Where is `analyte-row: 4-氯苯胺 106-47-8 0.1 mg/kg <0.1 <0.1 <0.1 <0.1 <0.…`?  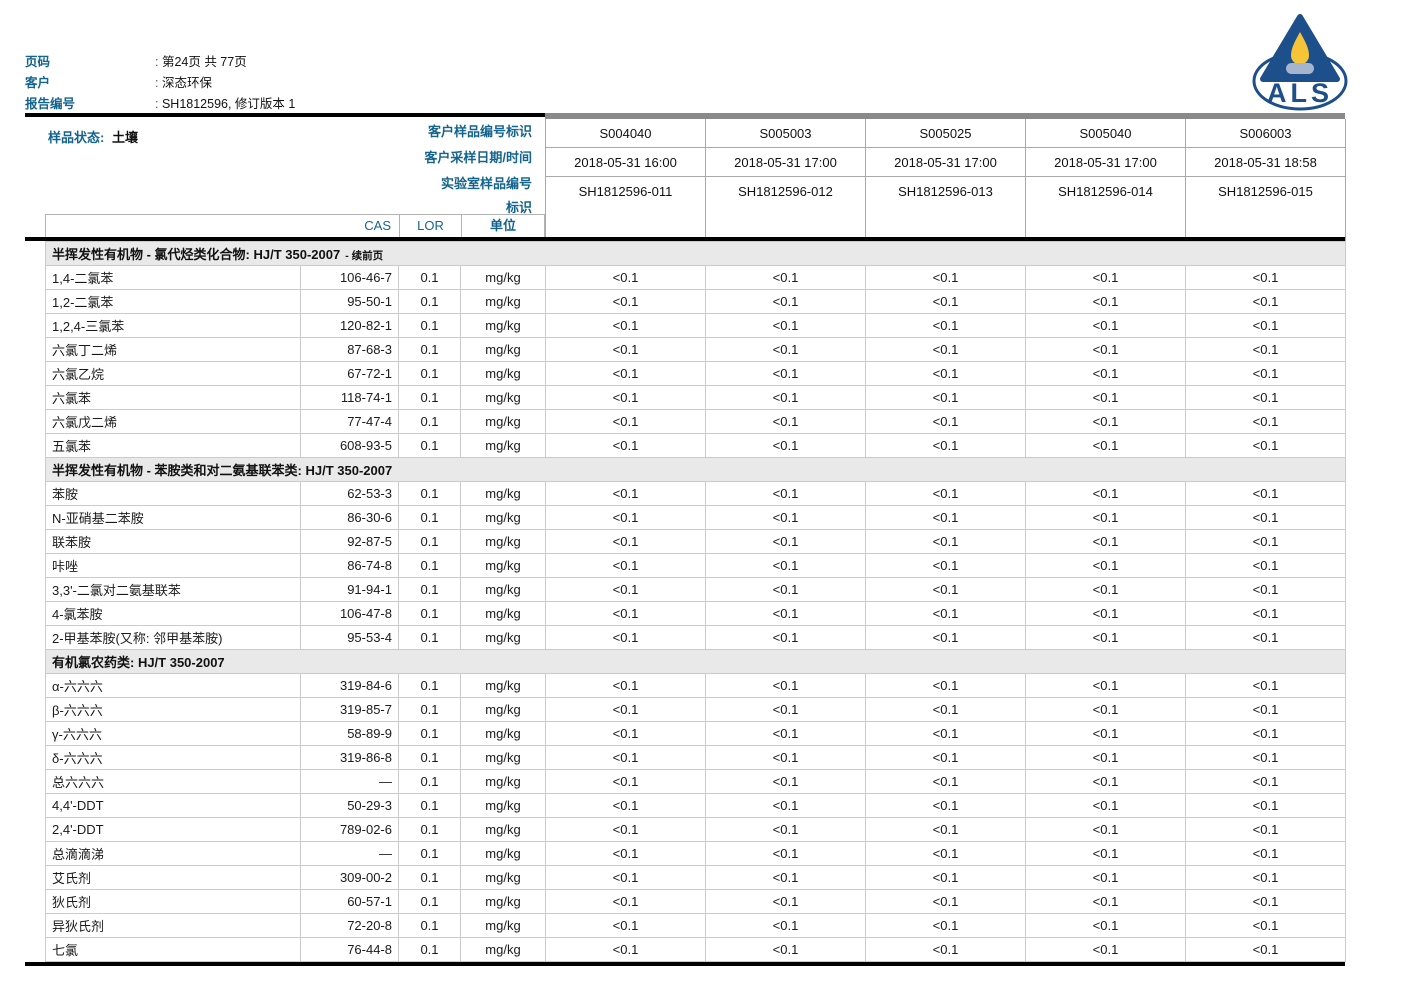
analyte-row: 4-氯苯胺 106-47-8 0.1 mg/kg <0.1 <0.1 <0.1 <0.1 <0.… is located at coordinates (696, 613).